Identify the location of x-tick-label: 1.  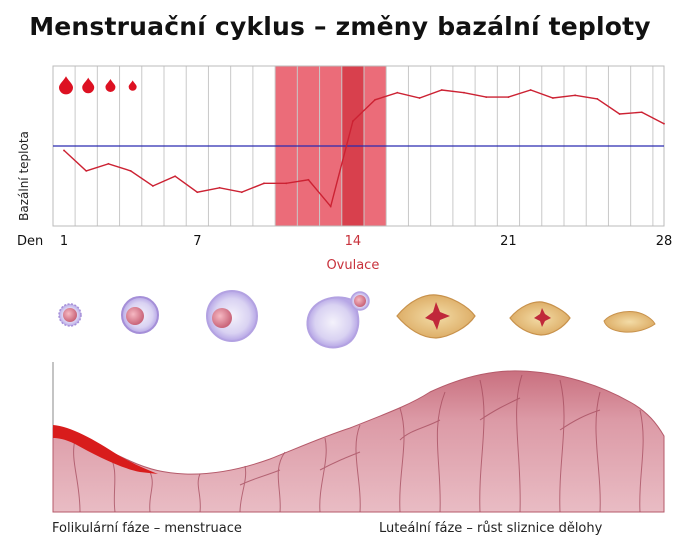
(64, 241).